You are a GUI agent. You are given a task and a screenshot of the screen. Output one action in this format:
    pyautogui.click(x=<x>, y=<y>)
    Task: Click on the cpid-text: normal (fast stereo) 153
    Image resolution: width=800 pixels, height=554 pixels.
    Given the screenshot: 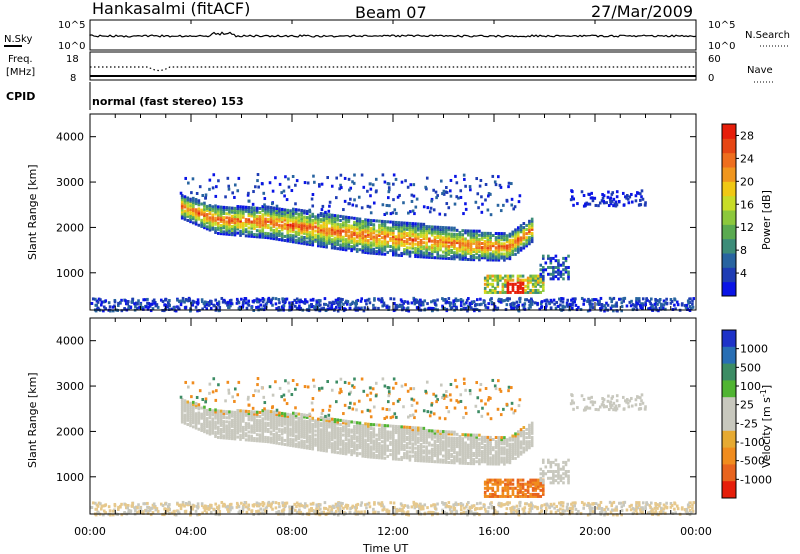 What is the action you would take?
    pyautogui.click(x=168, y=101)
    